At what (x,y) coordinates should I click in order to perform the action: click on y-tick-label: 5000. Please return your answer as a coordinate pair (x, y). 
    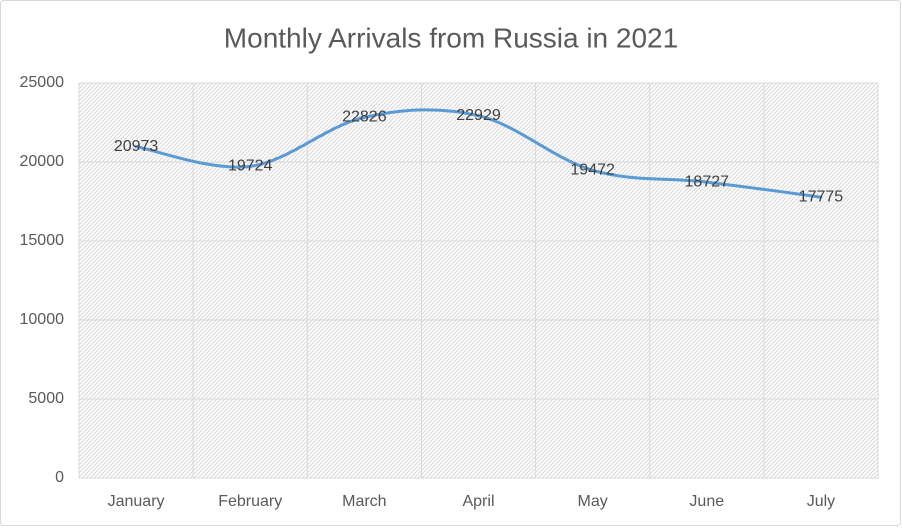
    Looking at the image, I should click on (46, 398).